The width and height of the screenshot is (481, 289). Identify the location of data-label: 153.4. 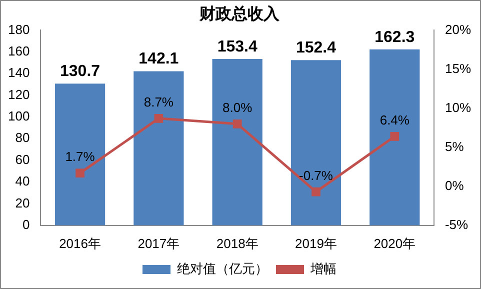
(237, 47).